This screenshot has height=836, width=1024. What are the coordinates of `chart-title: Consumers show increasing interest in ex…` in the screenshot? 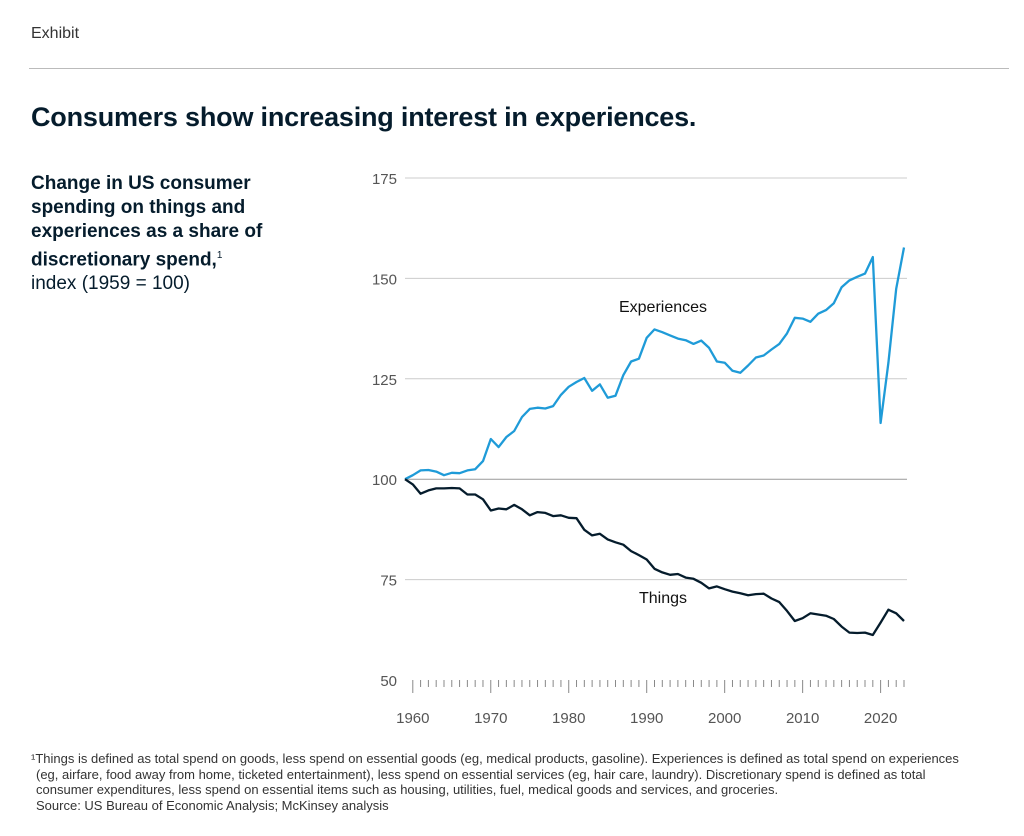 It's located at (364, 117).